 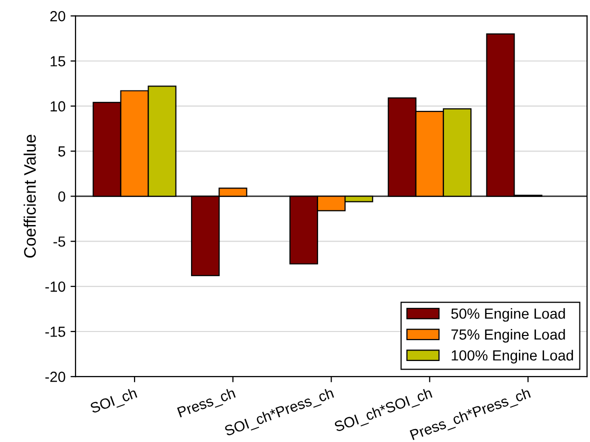 What do you see at coordinates (508, 315) in the screenshot?
I see `legend-label: 50% Engine Load` at bounding box center [508, 315].